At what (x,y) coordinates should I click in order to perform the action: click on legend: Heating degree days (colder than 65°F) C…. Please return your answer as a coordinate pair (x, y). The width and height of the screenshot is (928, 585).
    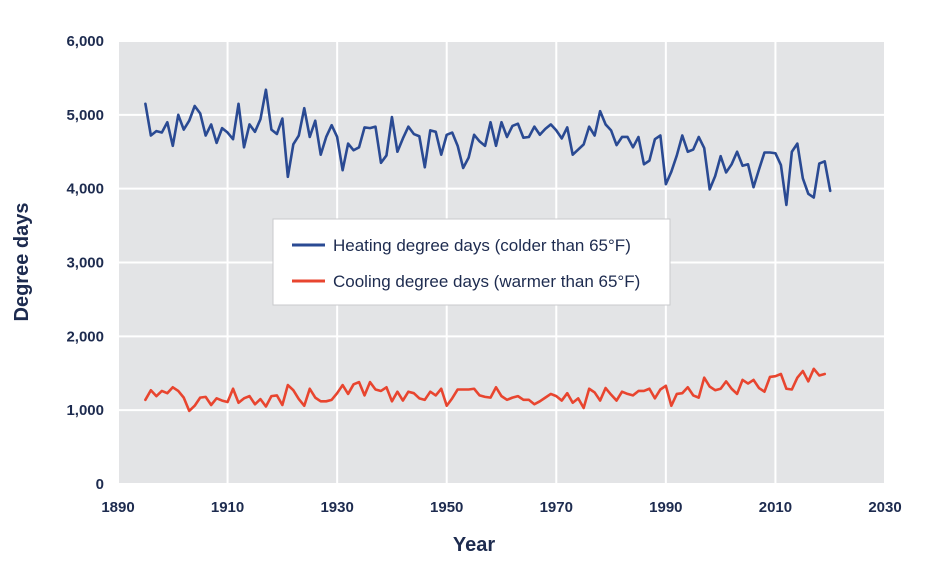
    Looking at the image, I should click on (471, 262).